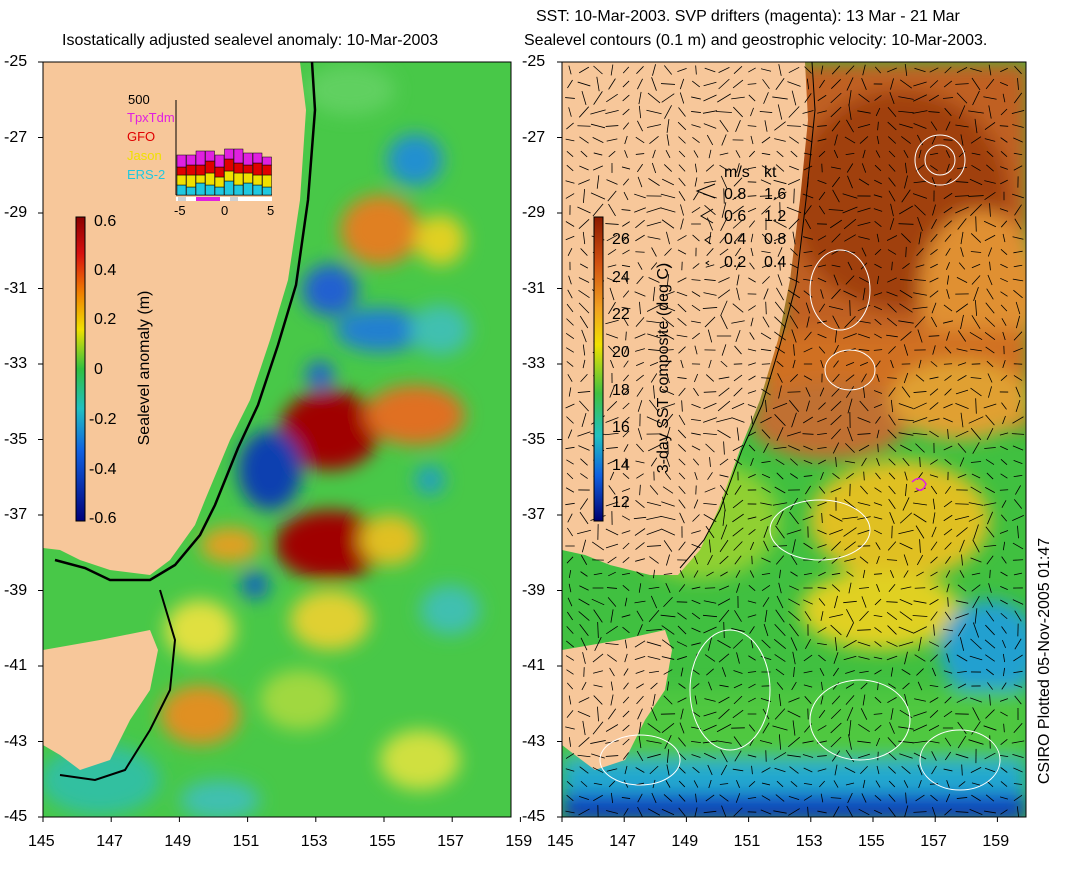 The image size is (1080, 870). What do you see at coordinates (223, 150) in the screenshot?
I see `inset-pass-chart` at bounding box center [223, 150].